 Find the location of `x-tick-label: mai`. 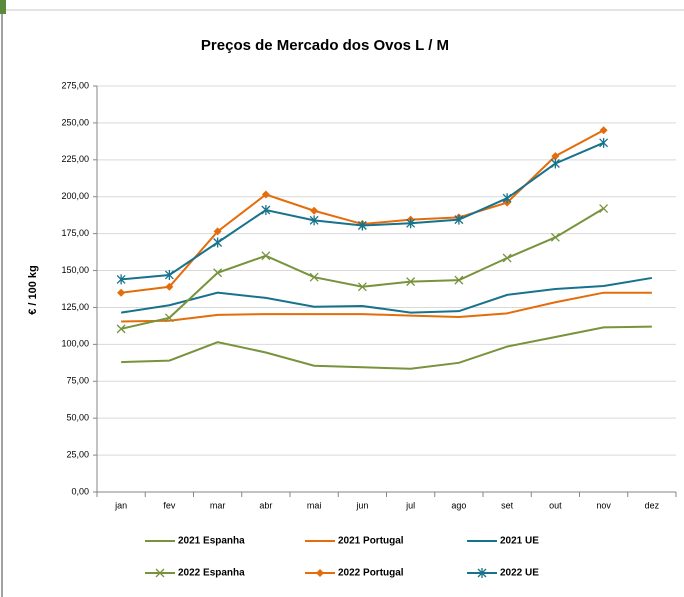

x-tick-label: mai is located at coordinates (314, 505).